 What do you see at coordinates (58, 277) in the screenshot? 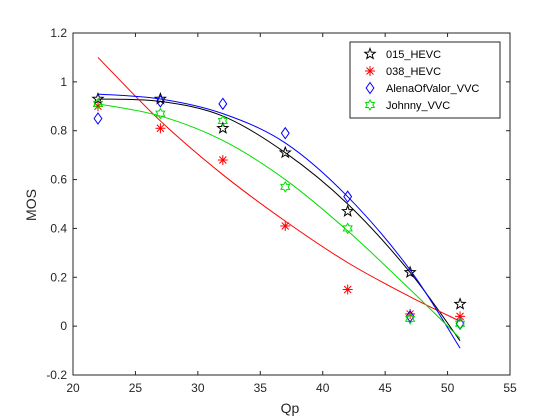
I see `y-tick-label: 0.2` at bounding box center [58, 277].